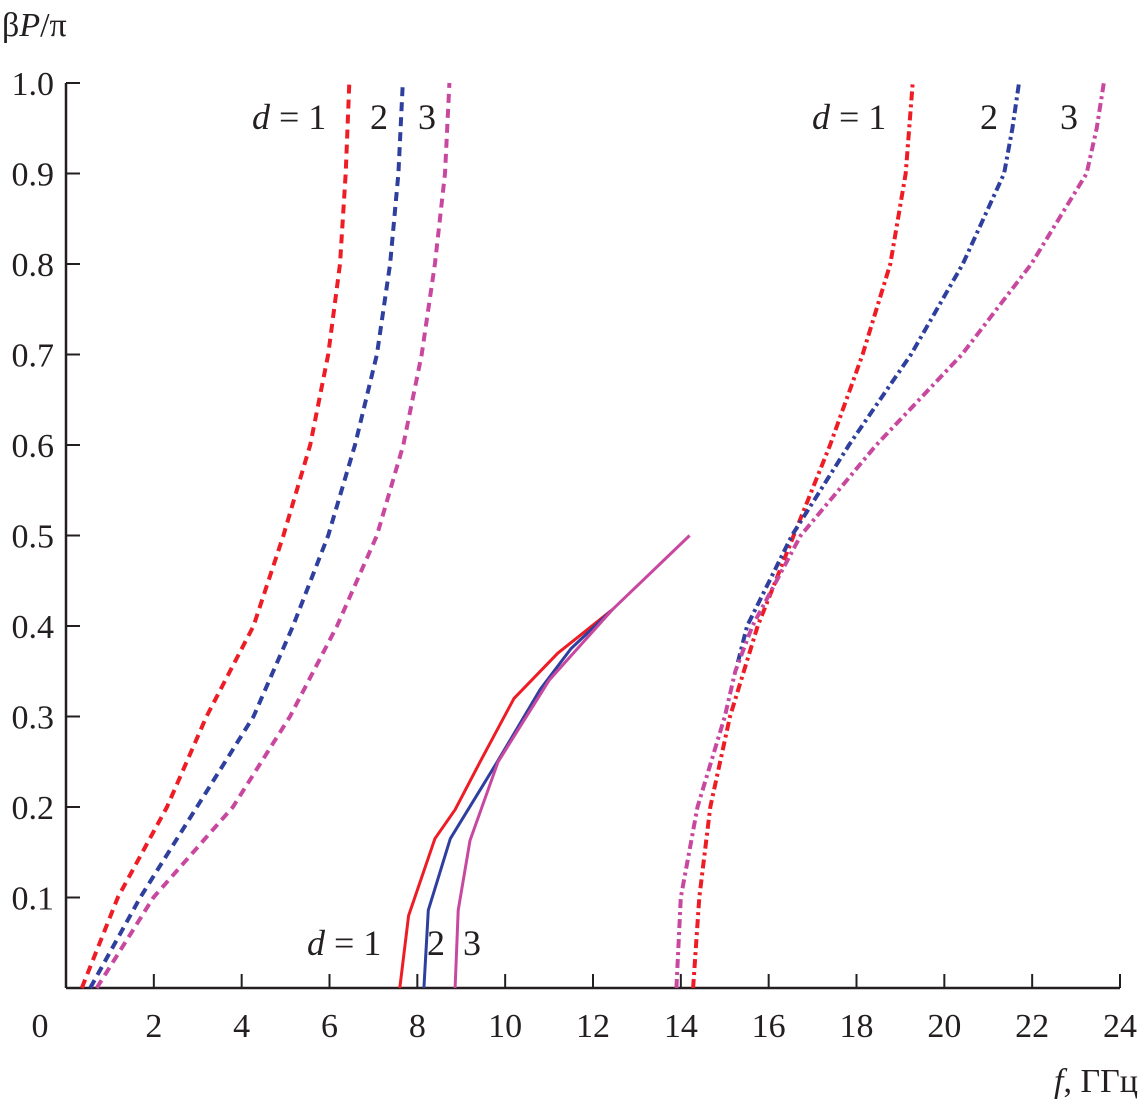 The width and height of the screenshot is (1140, 1099). What do you see at coordinates (33, 175) in the screenshot?
I see `y-tick-label: 0.9` at bounding box center [33, 175].